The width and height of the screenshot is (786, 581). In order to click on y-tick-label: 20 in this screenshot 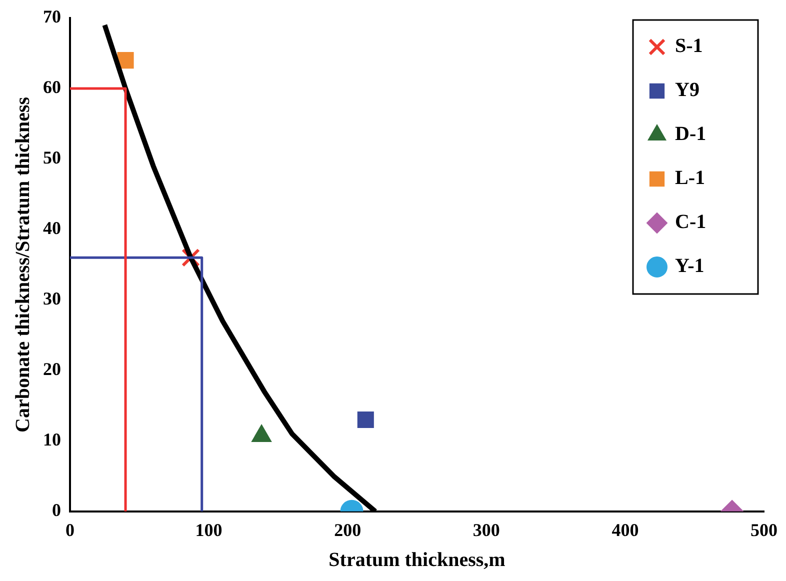, I will do `click(52, 369)`.